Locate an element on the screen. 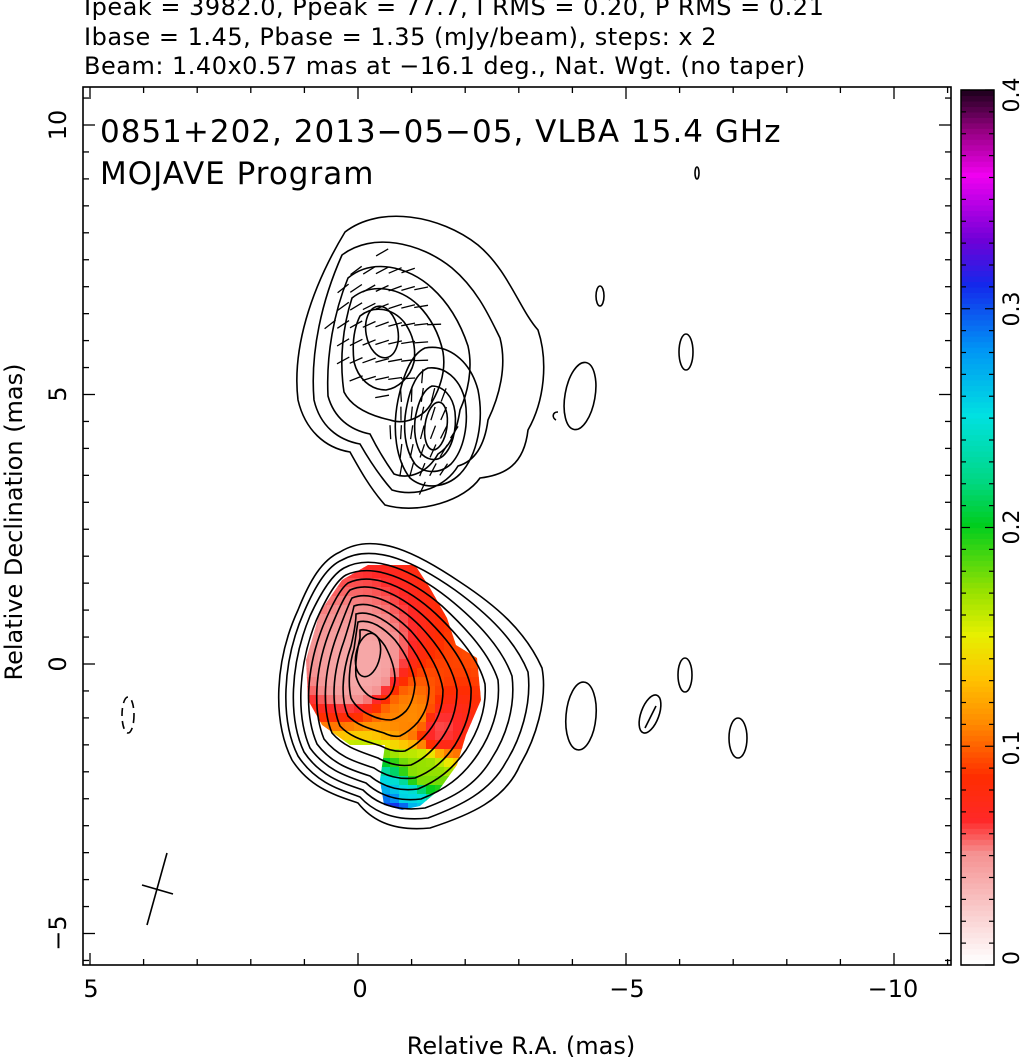 This screenshot has height=1060, width=1021. colorbar-gradient is located at coordinates (977, 527).